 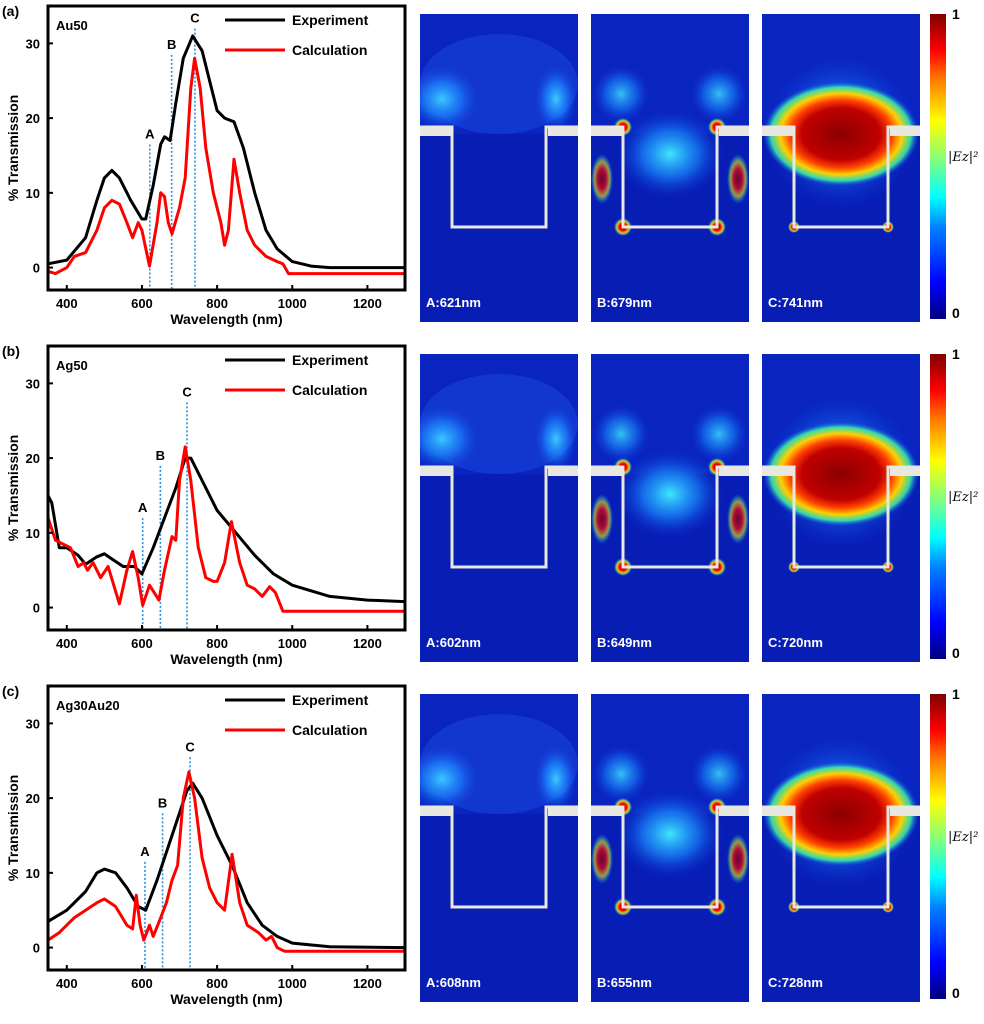 What do you see at coordinates (453, 982) in the screenshot?
I see `wavelength-label: A:608nm` at bounding box center [453, 982].